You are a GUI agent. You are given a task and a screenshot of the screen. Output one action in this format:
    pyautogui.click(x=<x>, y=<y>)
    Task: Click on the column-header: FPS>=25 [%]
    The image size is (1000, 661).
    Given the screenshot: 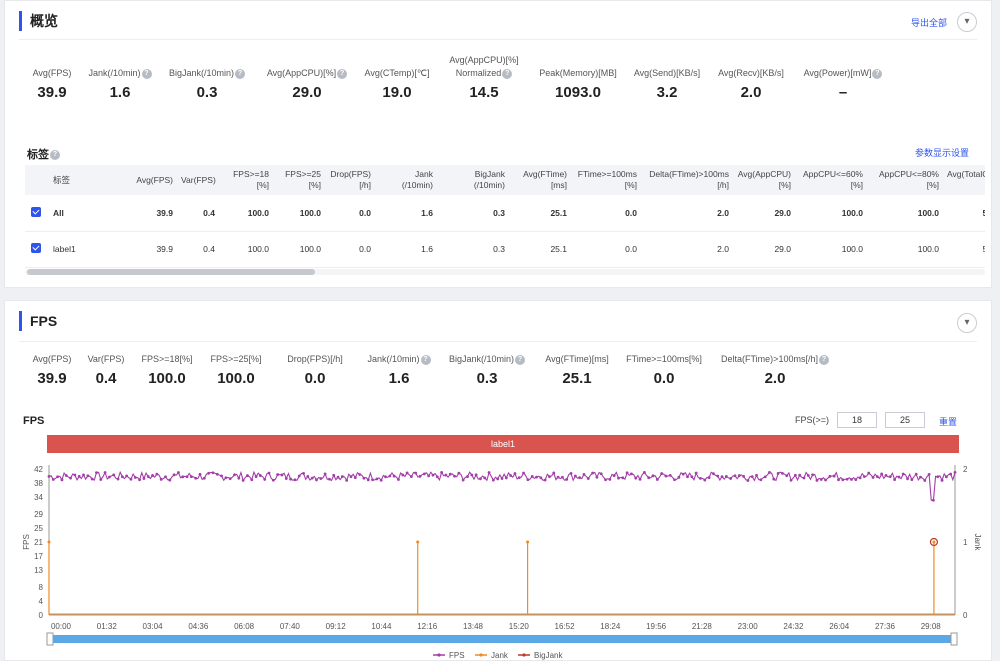 What is the action you would take?
    pyautogui.click(x=301, y=180)
    